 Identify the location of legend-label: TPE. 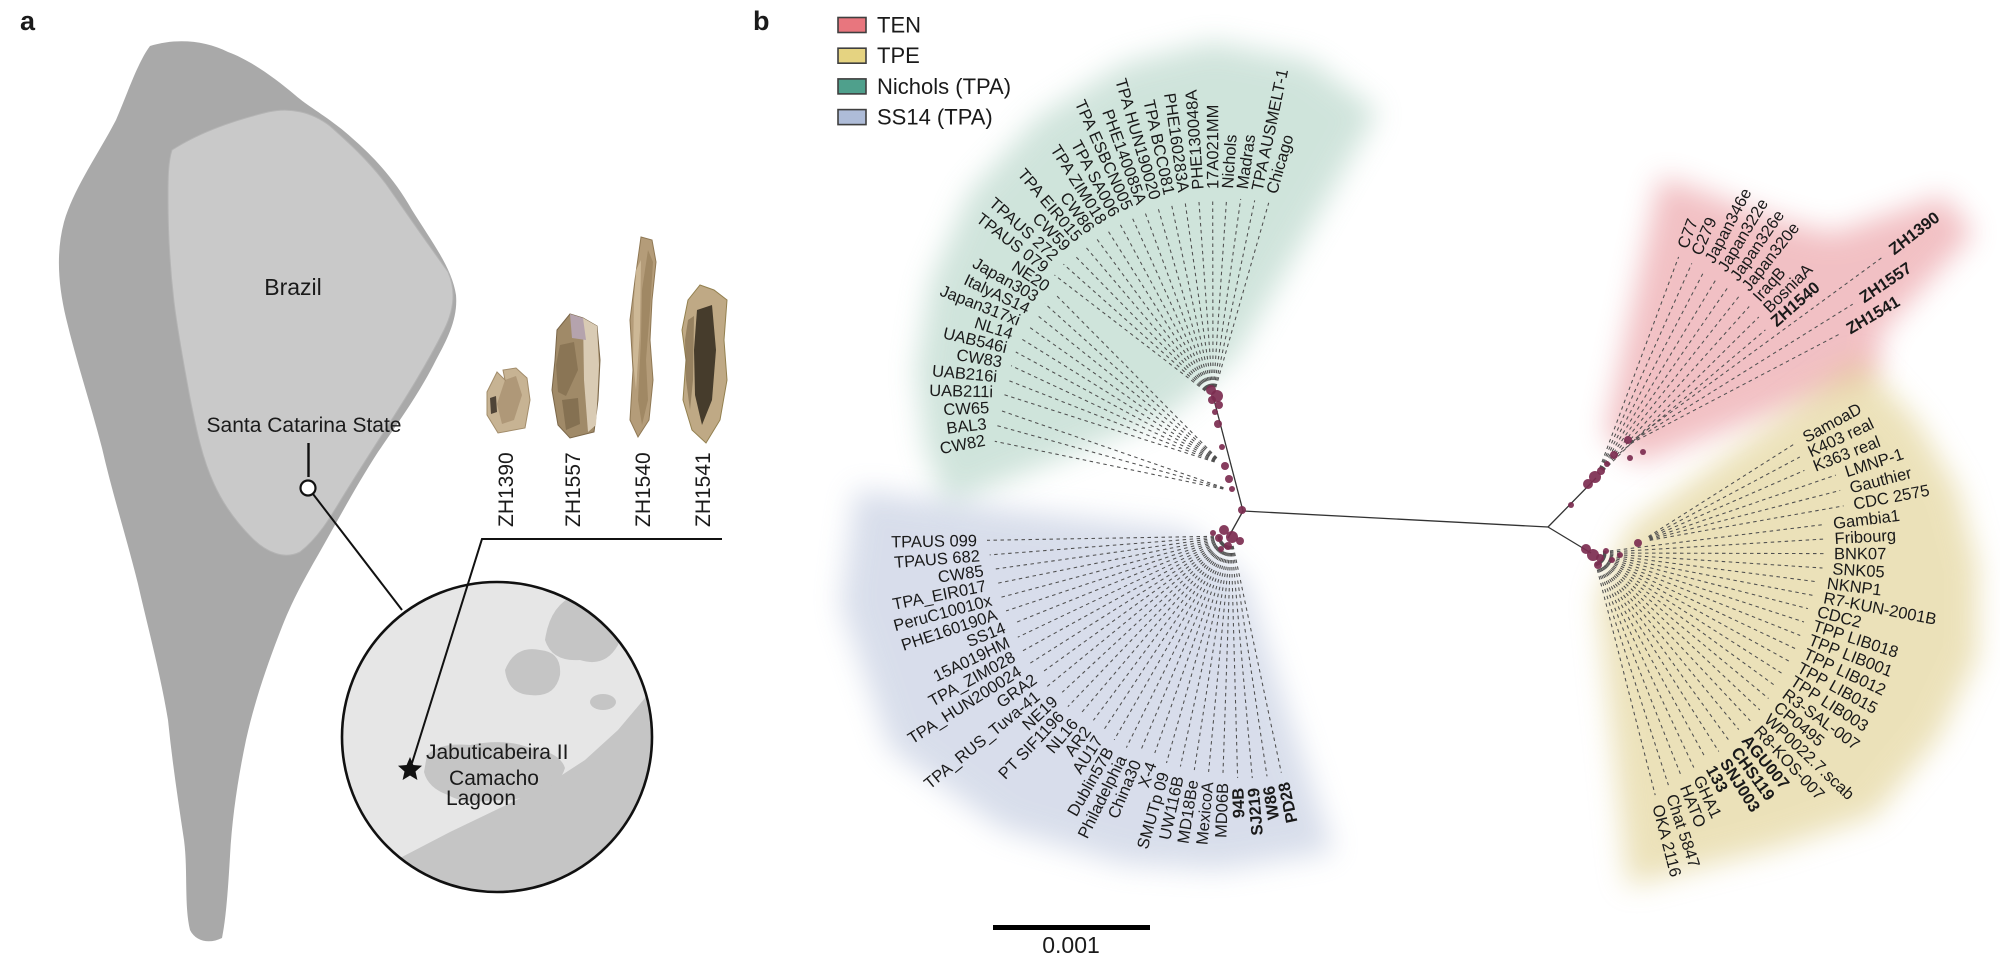
(898, 55).